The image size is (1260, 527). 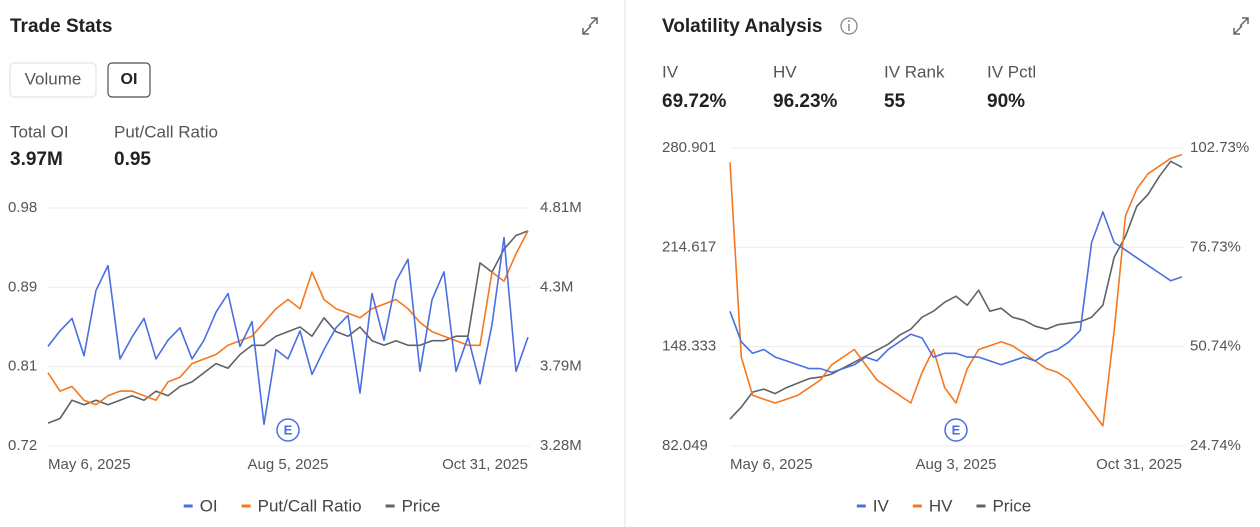 What do you see at coordinates (895, 101) in the screenshot?
I see `stat-value: 55` at bounding box center [895, 101].